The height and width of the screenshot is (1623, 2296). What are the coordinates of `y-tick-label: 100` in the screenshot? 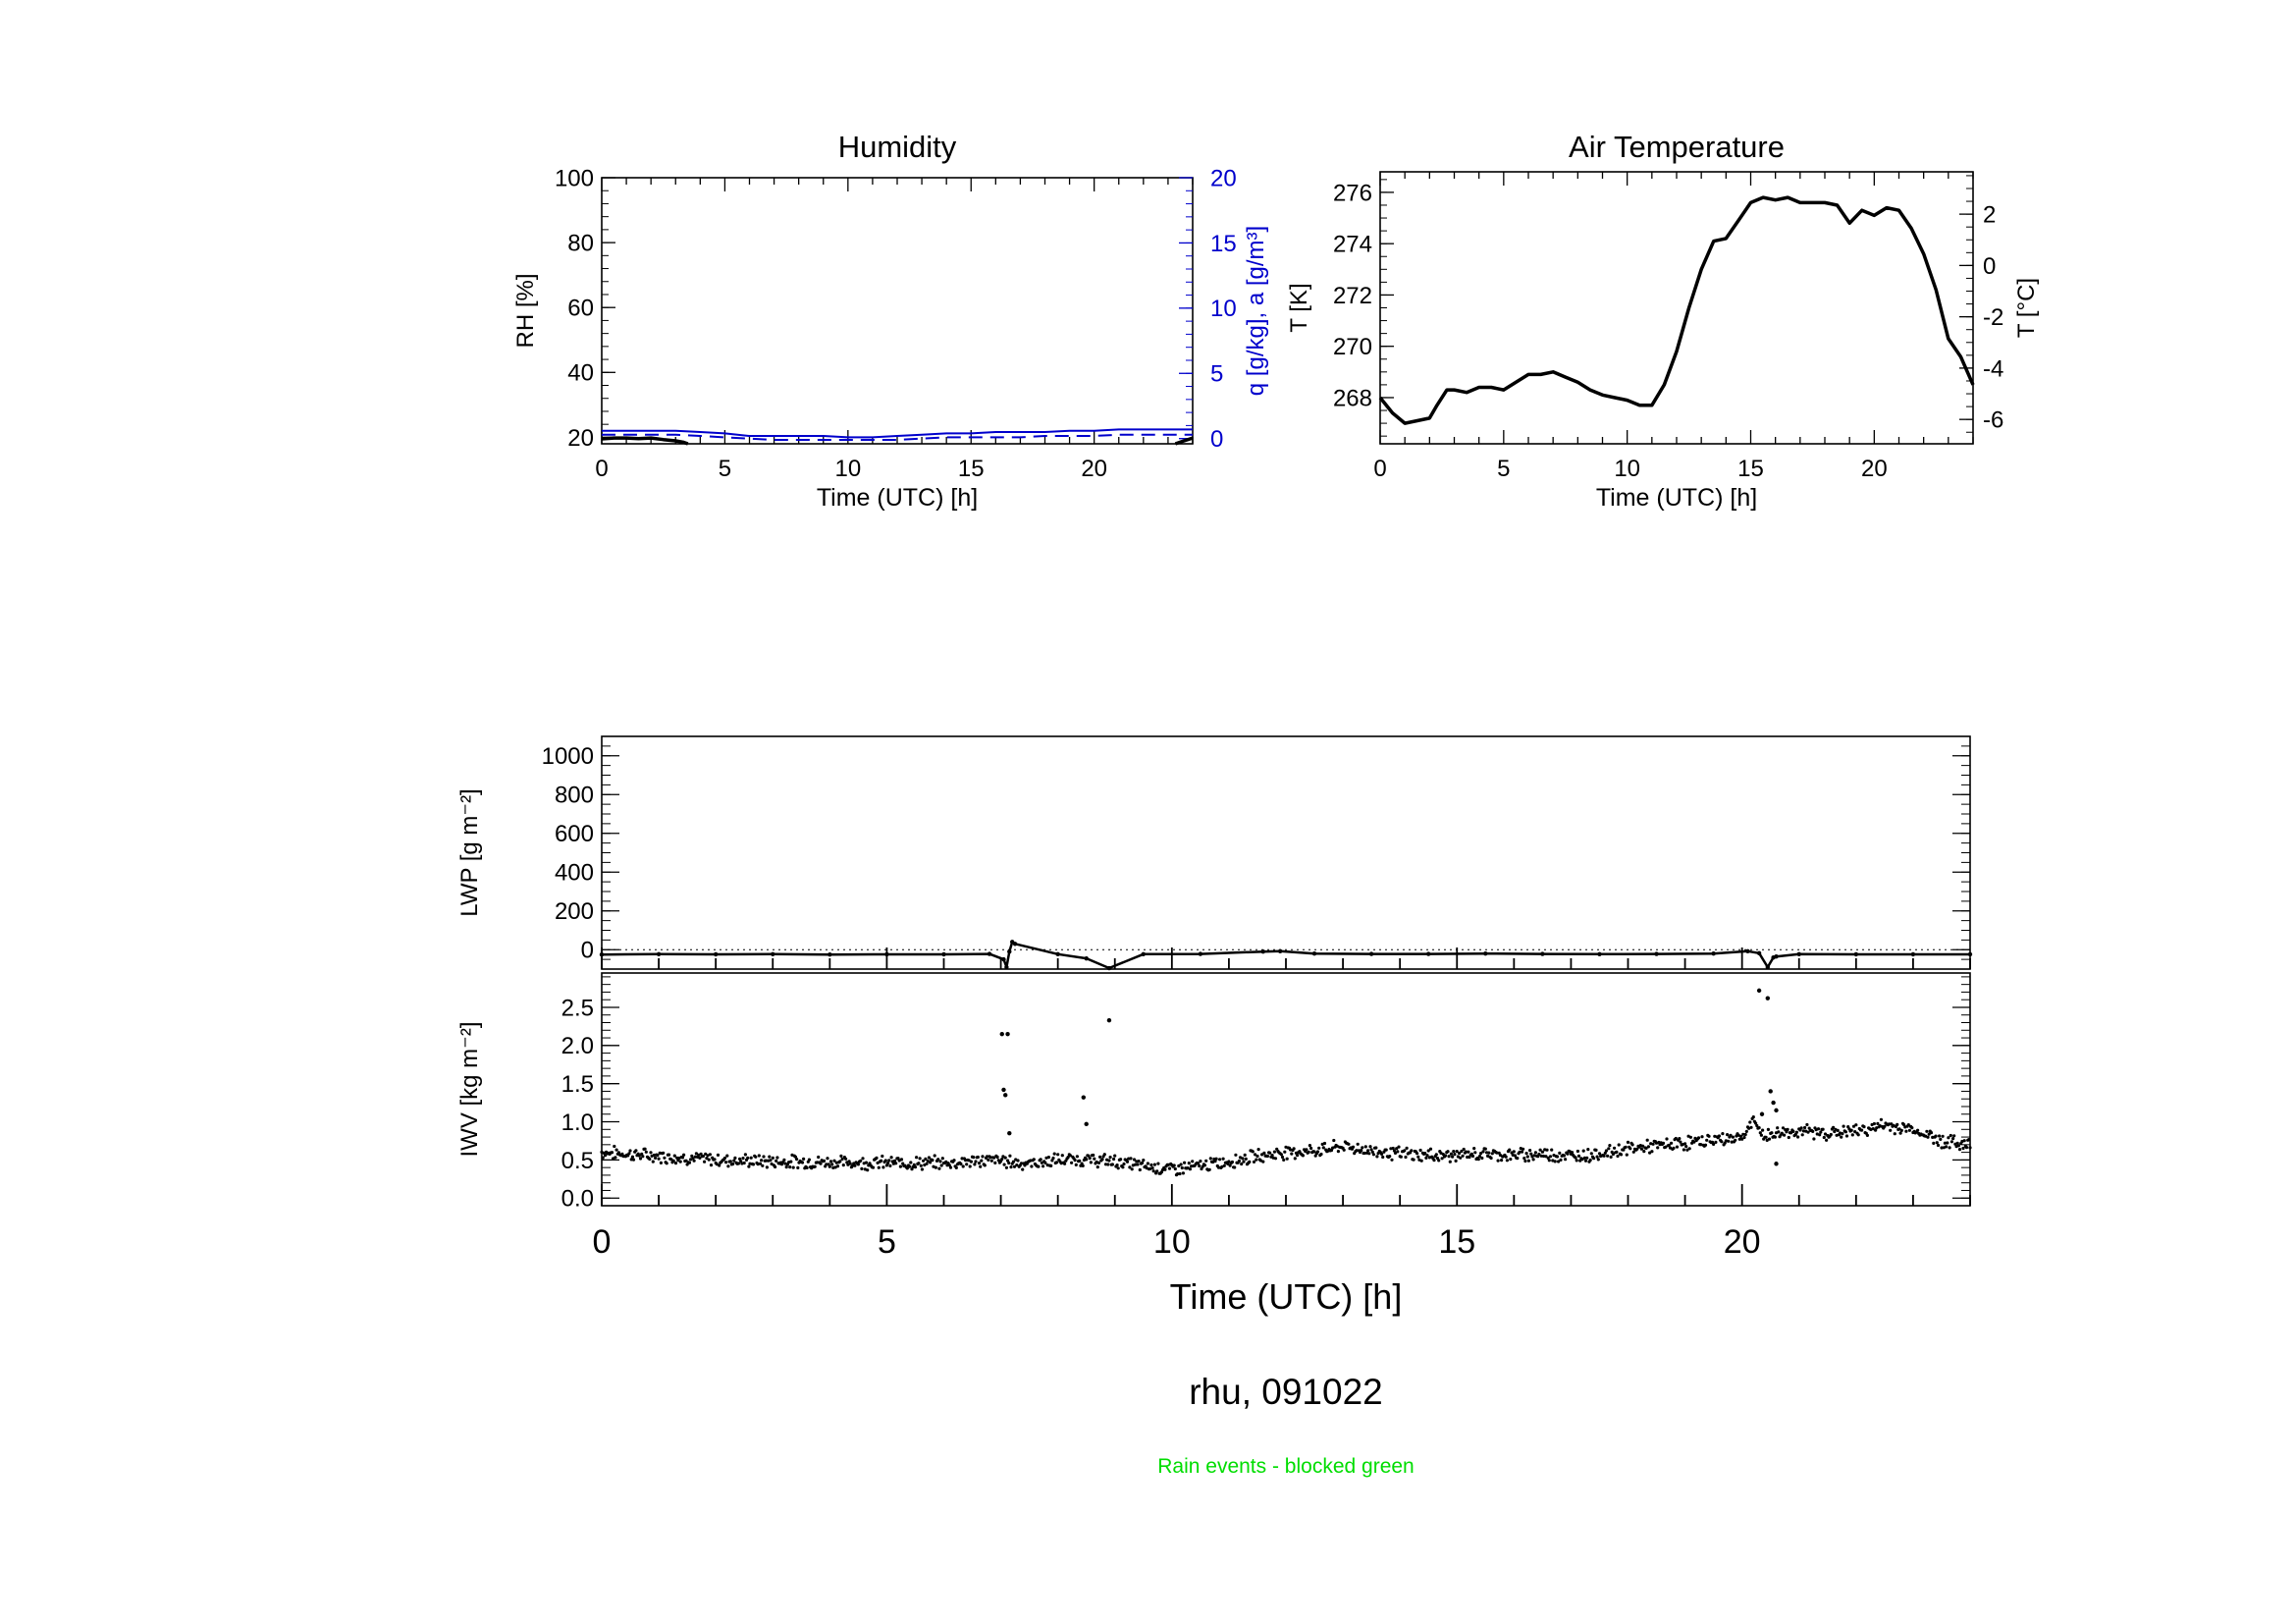 It's located at (574, 178).